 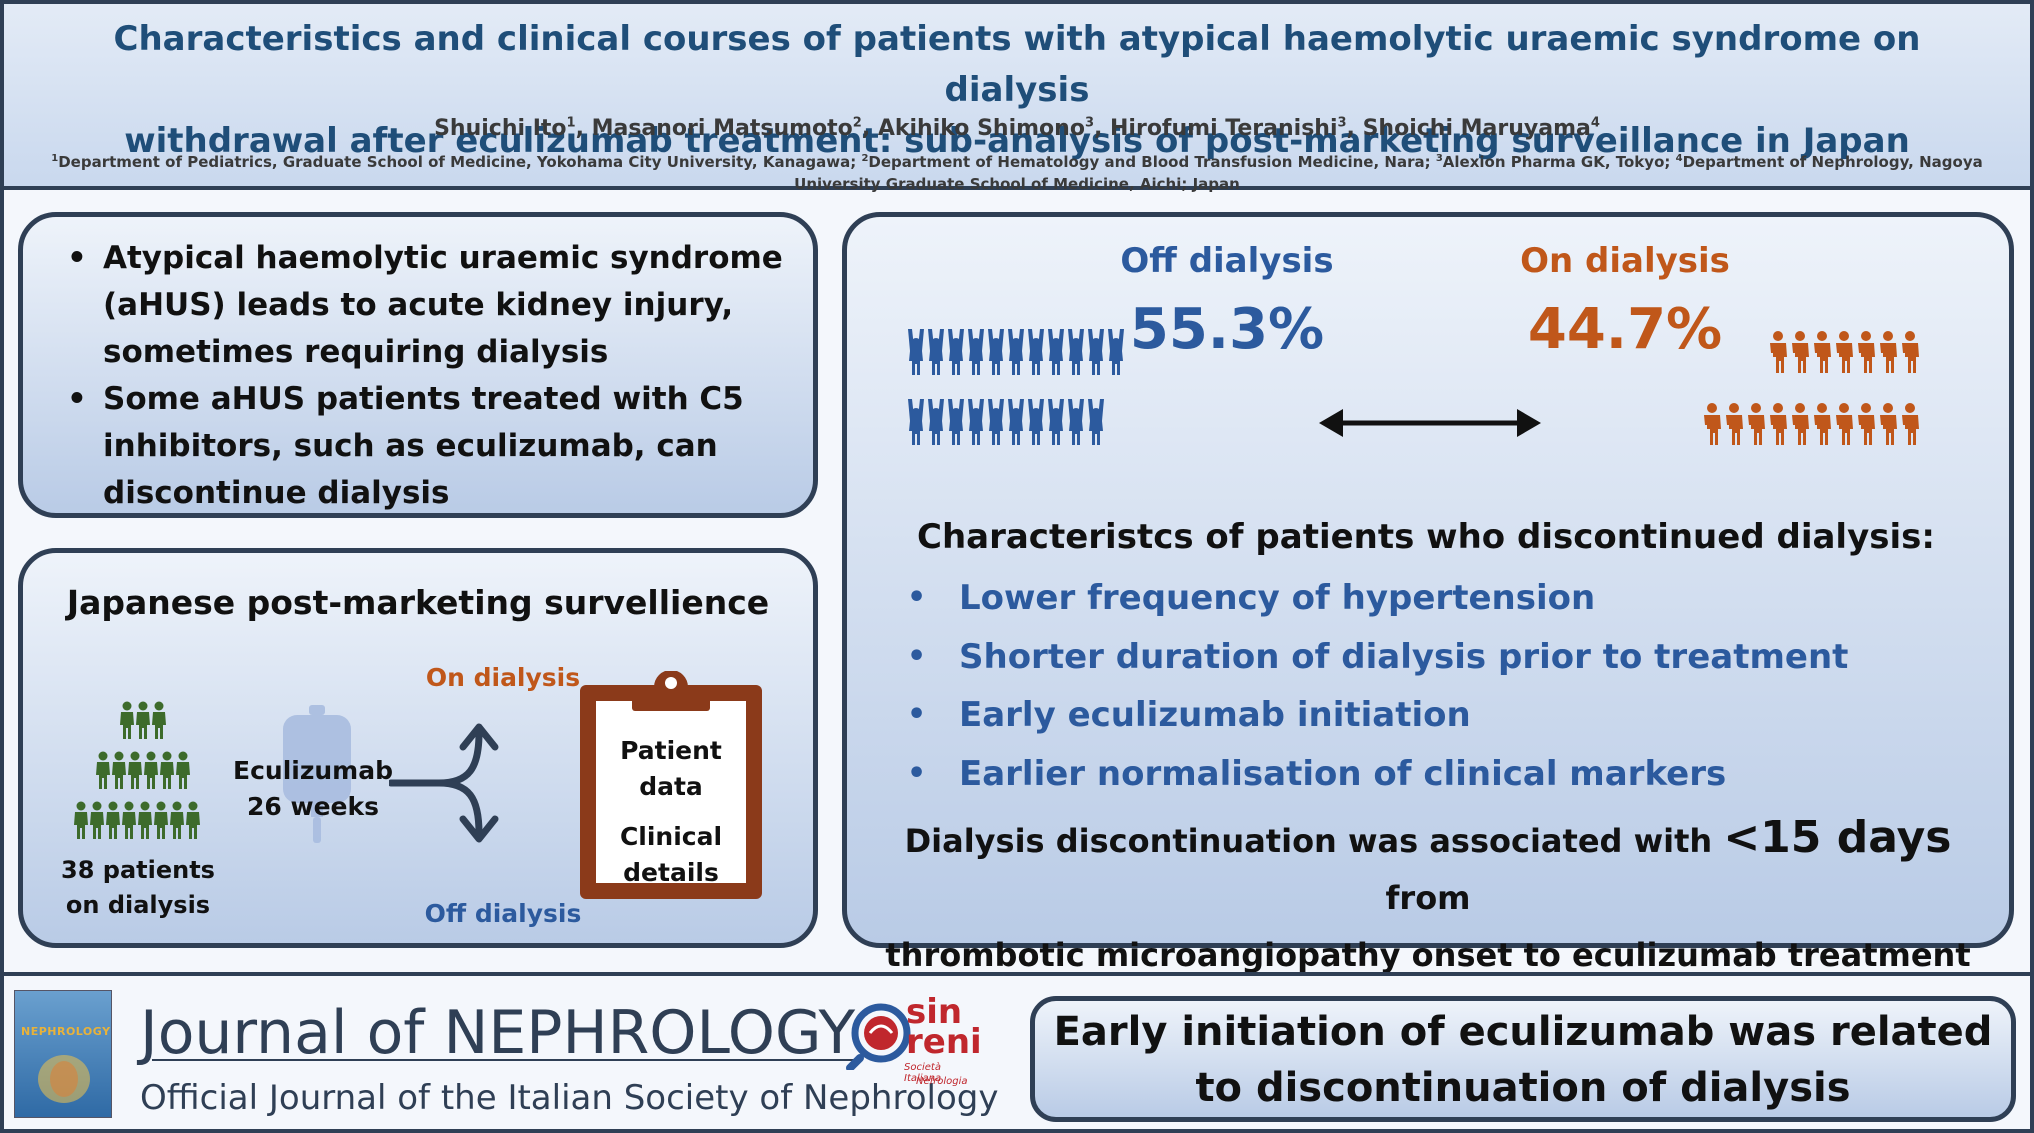 I want to click on surveillance-title: Japanese post-marketing survellience, so click(x=418, y=602).